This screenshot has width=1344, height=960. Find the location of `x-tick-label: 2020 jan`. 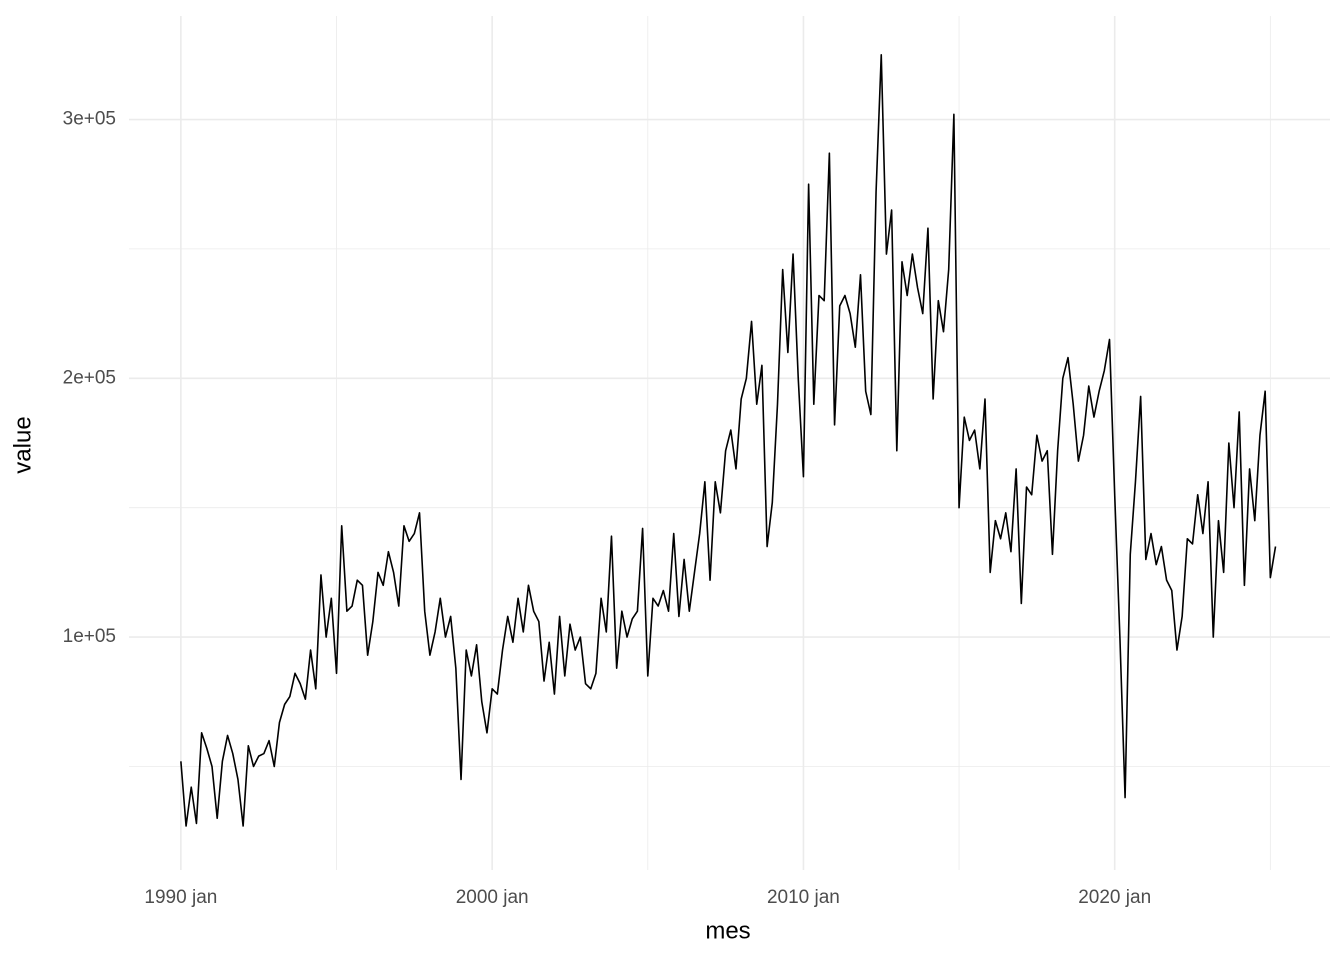

x-tick-label: 2020 jan is located at coordinates (1114, 897).